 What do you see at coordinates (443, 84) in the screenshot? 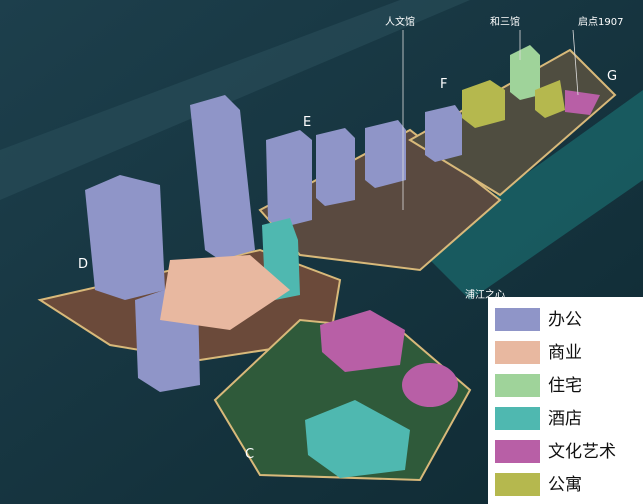
I see `district-label: F` at bounding box center [443, 84].